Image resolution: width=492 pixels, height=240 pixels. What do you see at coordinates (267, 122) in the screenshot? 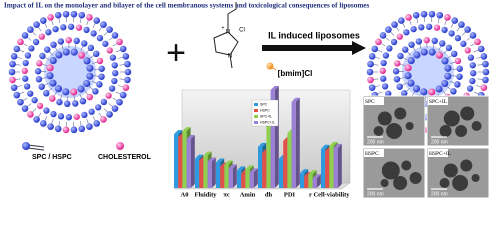
I see `legend-label: HSPC+IL` at bounding box center [267, 122].